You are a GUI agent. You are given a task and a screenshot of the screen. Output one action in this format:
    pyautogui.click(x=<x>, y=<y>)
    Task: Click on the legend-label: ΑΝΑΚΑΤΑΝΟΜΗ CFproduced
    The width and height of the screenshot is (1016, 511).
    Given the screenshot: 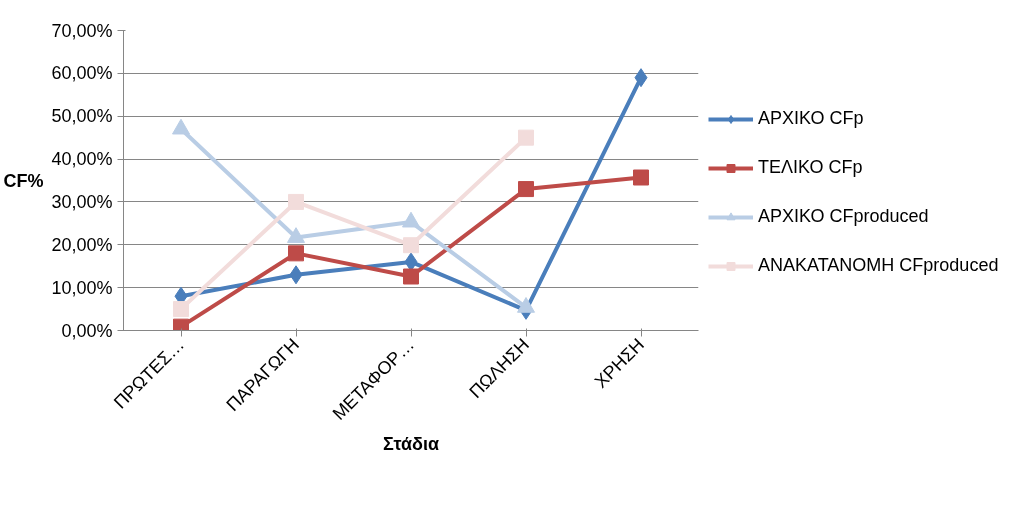 What is the action you would take?
    pyautogui.click(x=878, y=265)
    